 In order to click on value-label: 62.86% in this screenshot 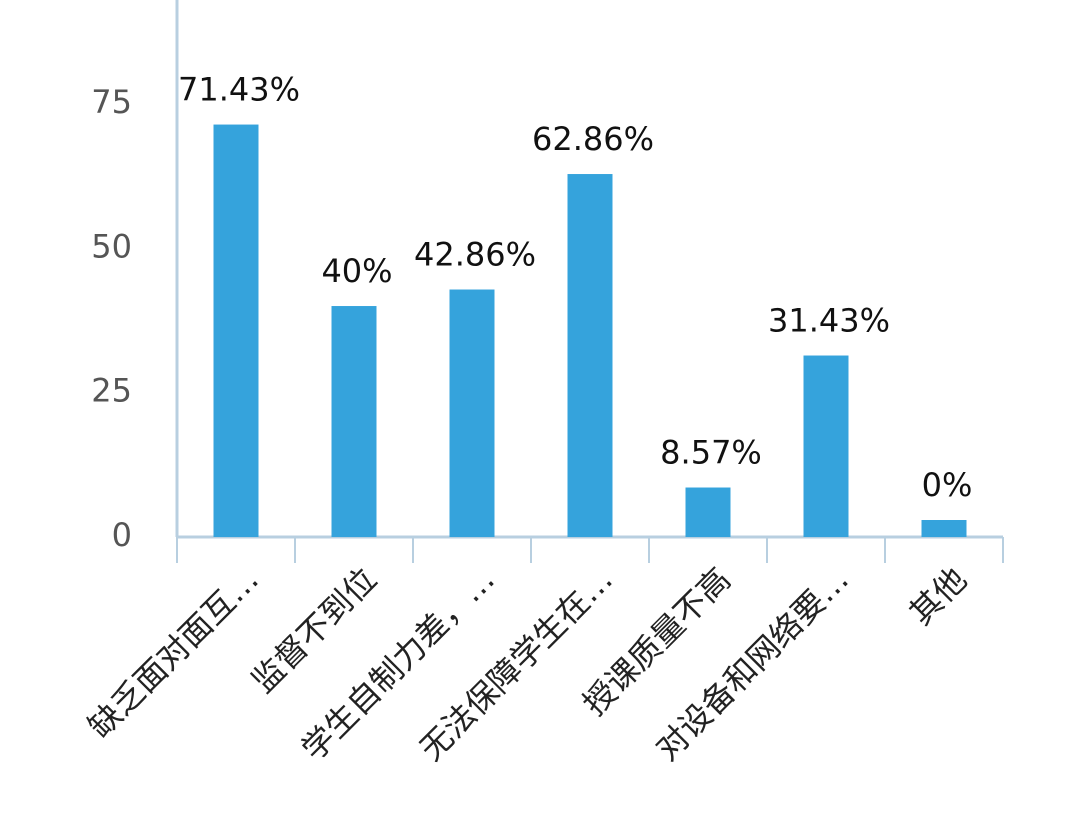, I will do `click(593, 139)`.